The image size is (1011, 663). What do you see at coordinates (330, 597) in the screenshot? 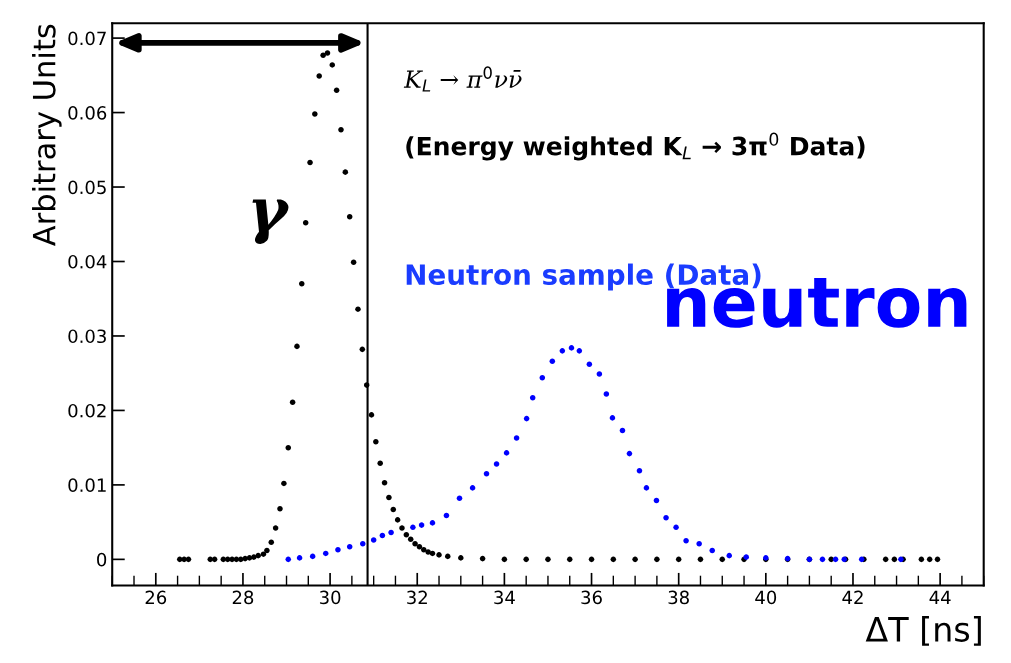
I see `x-tick-label: 30` at bounding box center [330, 597].